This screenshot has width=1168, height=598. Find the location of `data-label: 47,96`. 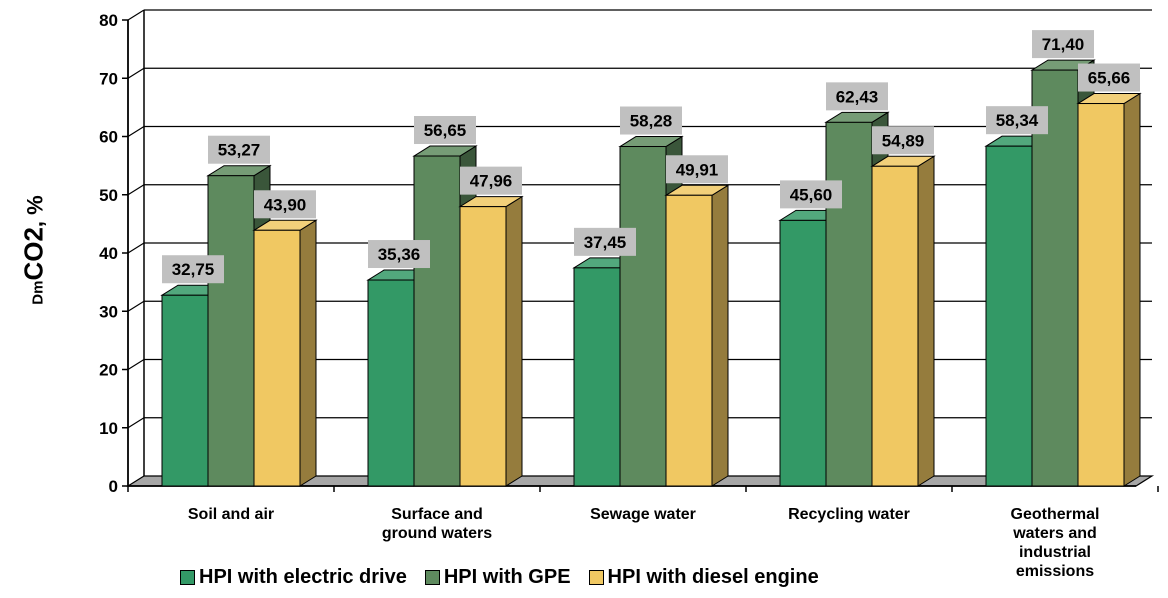

data-label: 47,96 is located at coordinates (491, 180).